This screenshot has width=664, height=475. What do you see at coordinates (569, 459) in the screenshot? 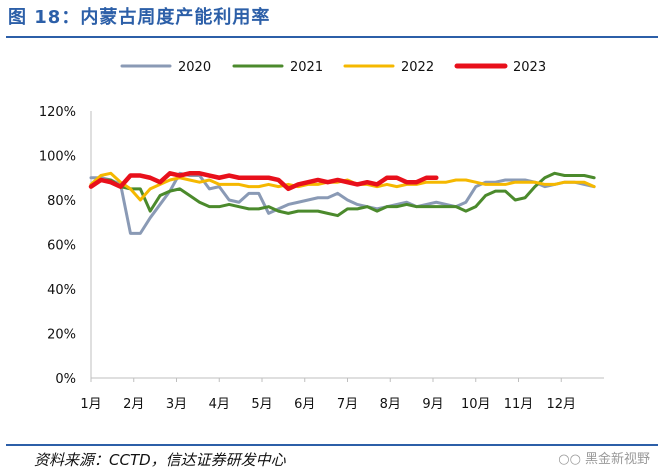
I see `wechat-icon: ○○` at bounding box center [569, 459].